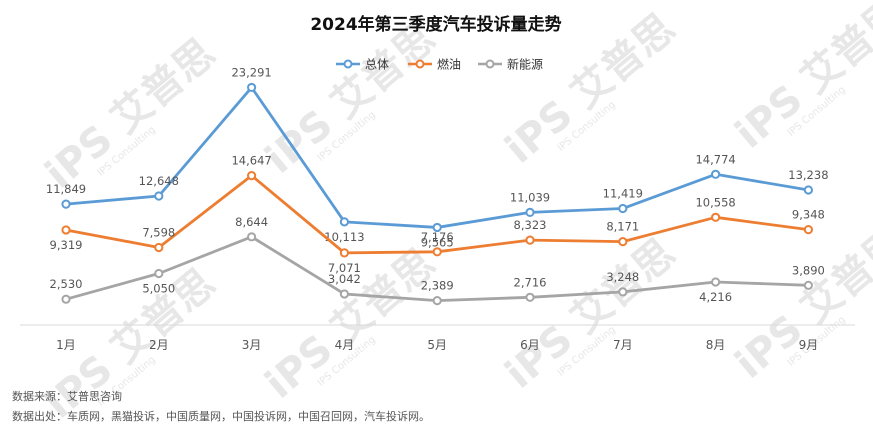 The image size is (873, 440). I want to click on legend: 总体 燃油 新能源, so click(439, 64).